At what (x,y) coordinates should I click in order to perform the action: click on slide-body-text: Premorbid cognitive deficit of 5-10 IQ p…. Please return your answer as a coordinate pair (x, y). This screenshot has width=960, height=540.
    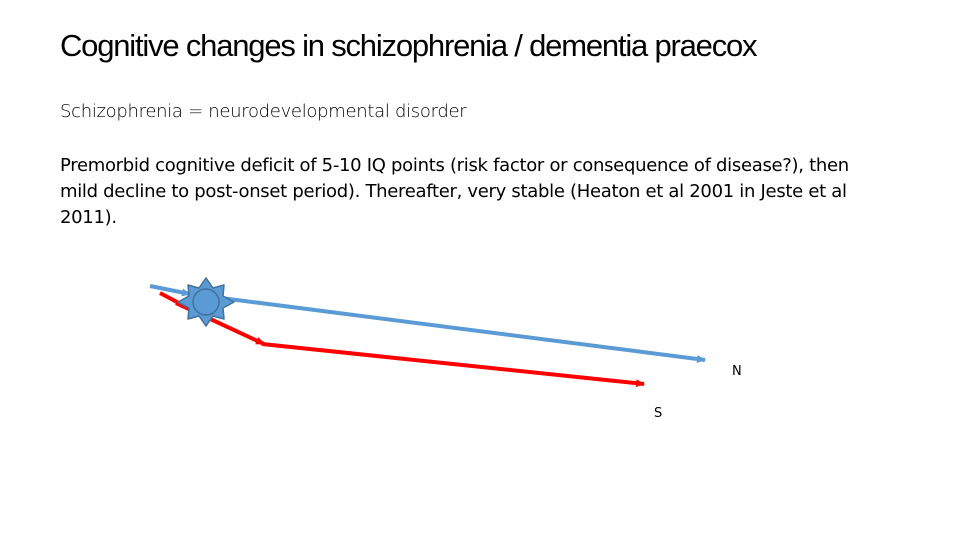
    Looking at the image, I should click on (454, 191).